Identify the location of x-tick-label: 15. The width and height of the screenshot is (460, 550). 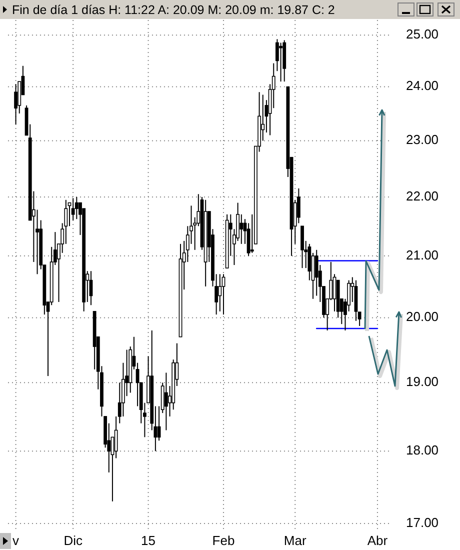
(148, 540).